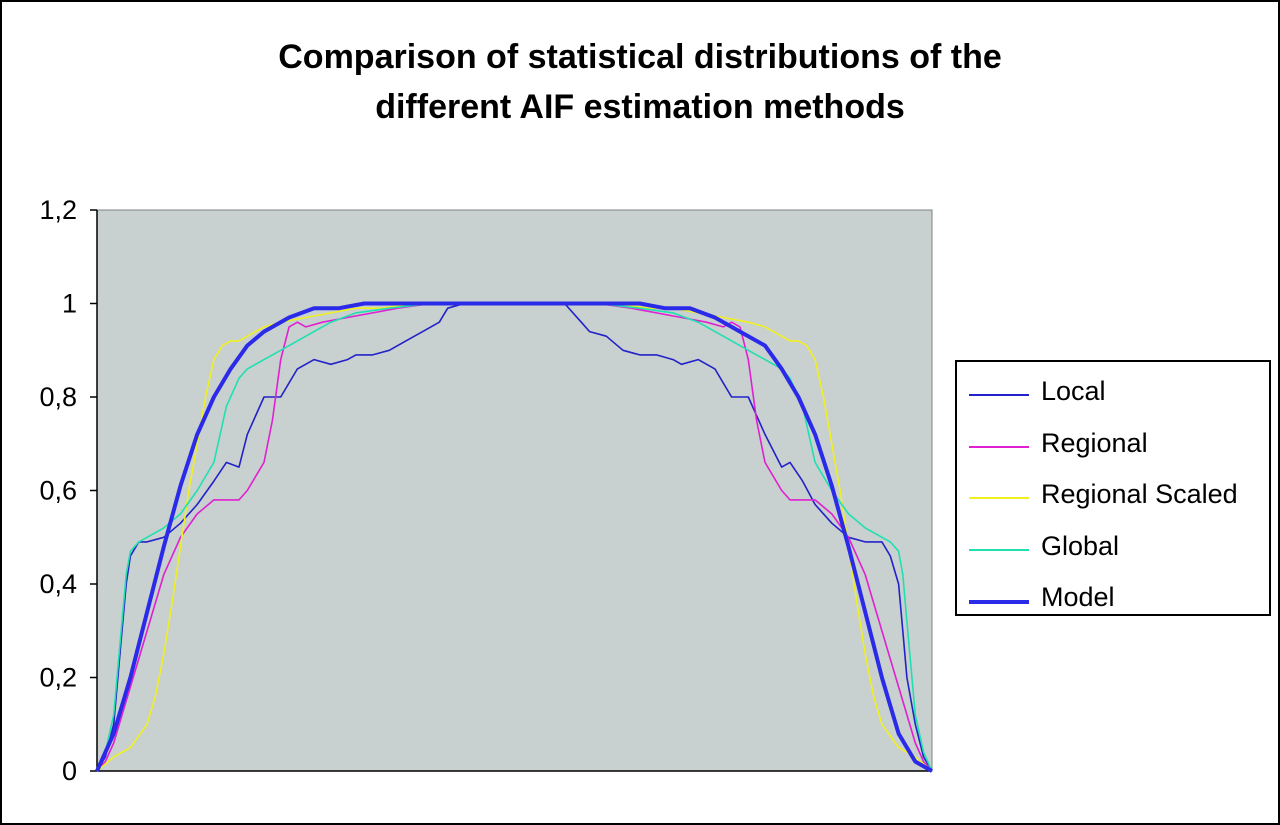  Describe the element at coordinates (58, 210) in the screenshot. I see `y-tick-label: 1,2` at that location.